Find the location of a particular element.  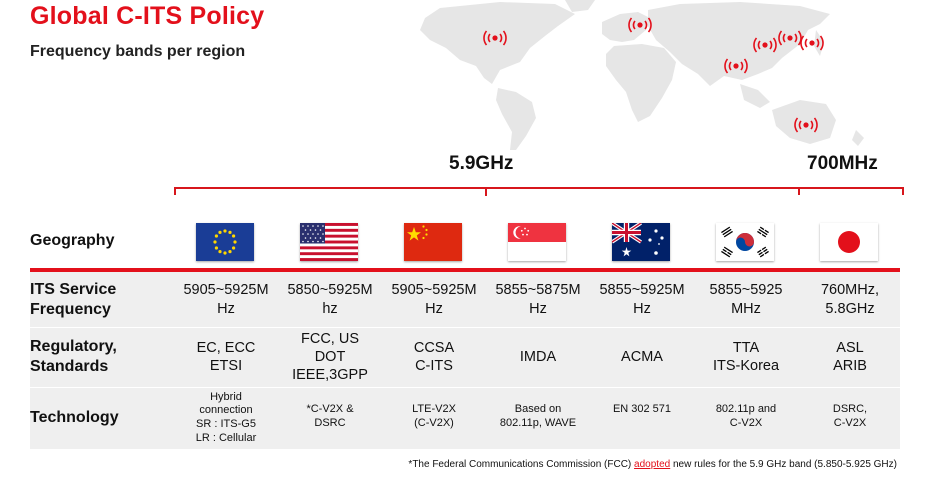

regulatory-row-bg is located at coordinates (465, 357).